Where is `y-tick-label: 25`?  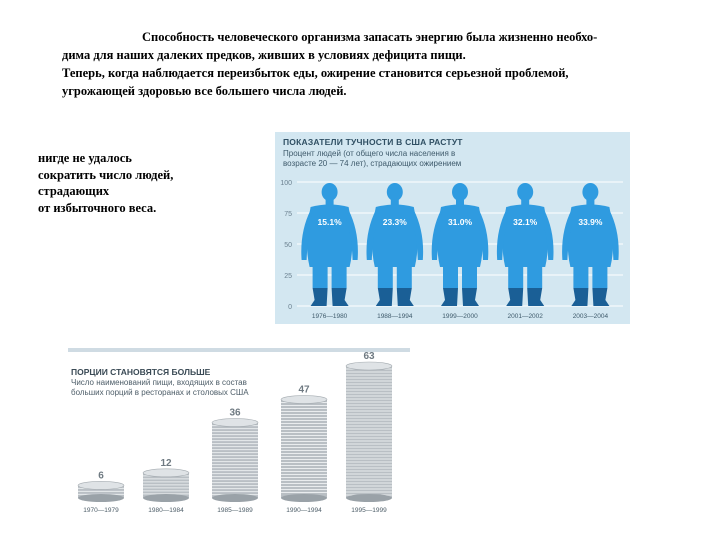 y-tick-label: 25 is located at coordinates (288, 276).